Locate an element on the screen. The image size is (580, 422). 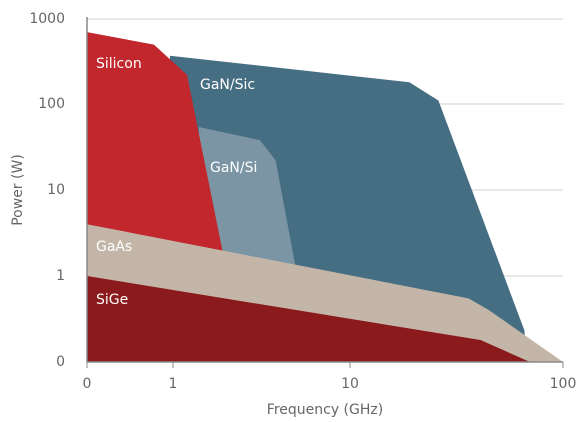
y-tick-label: 10 is located at coordinates (56, 190).